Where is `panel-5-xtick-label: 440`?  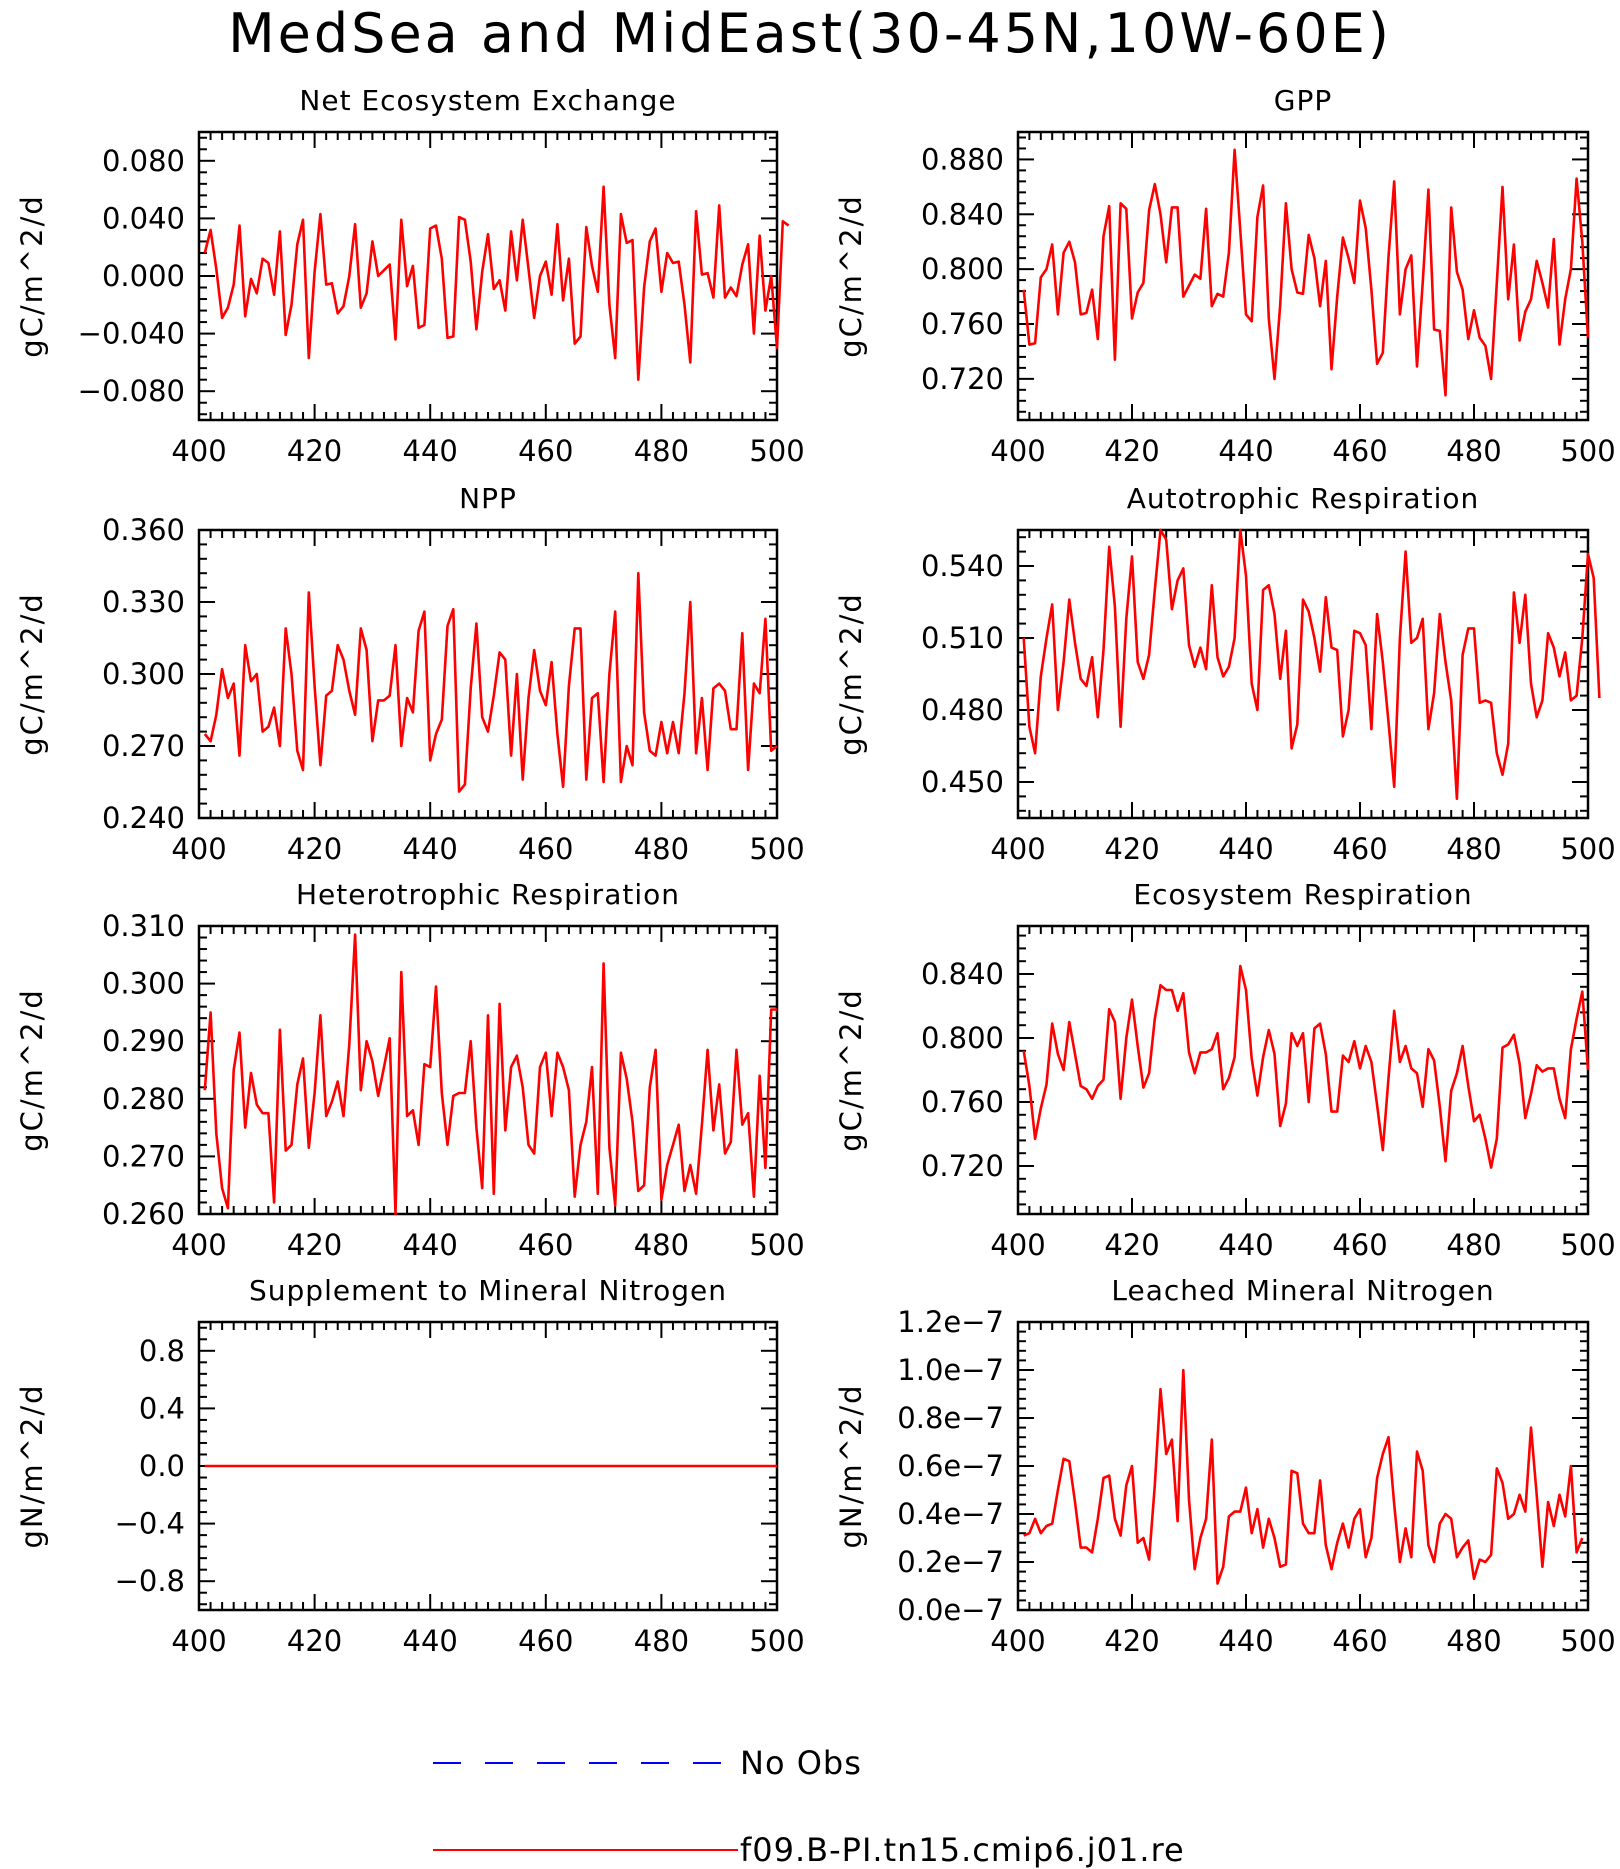 panel-5-xtick-label: 440 is located at coordinates (430, 1245).